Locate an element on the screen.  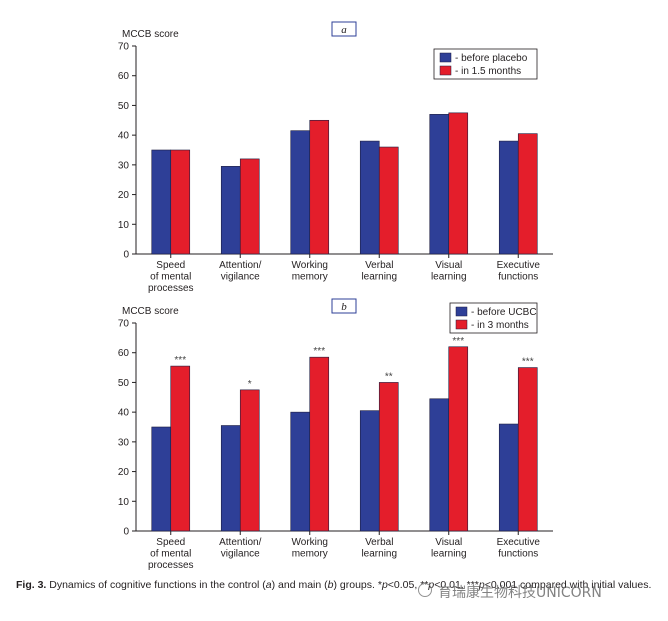
x-category-label-line: Speed is located at coordinates (170, 265).